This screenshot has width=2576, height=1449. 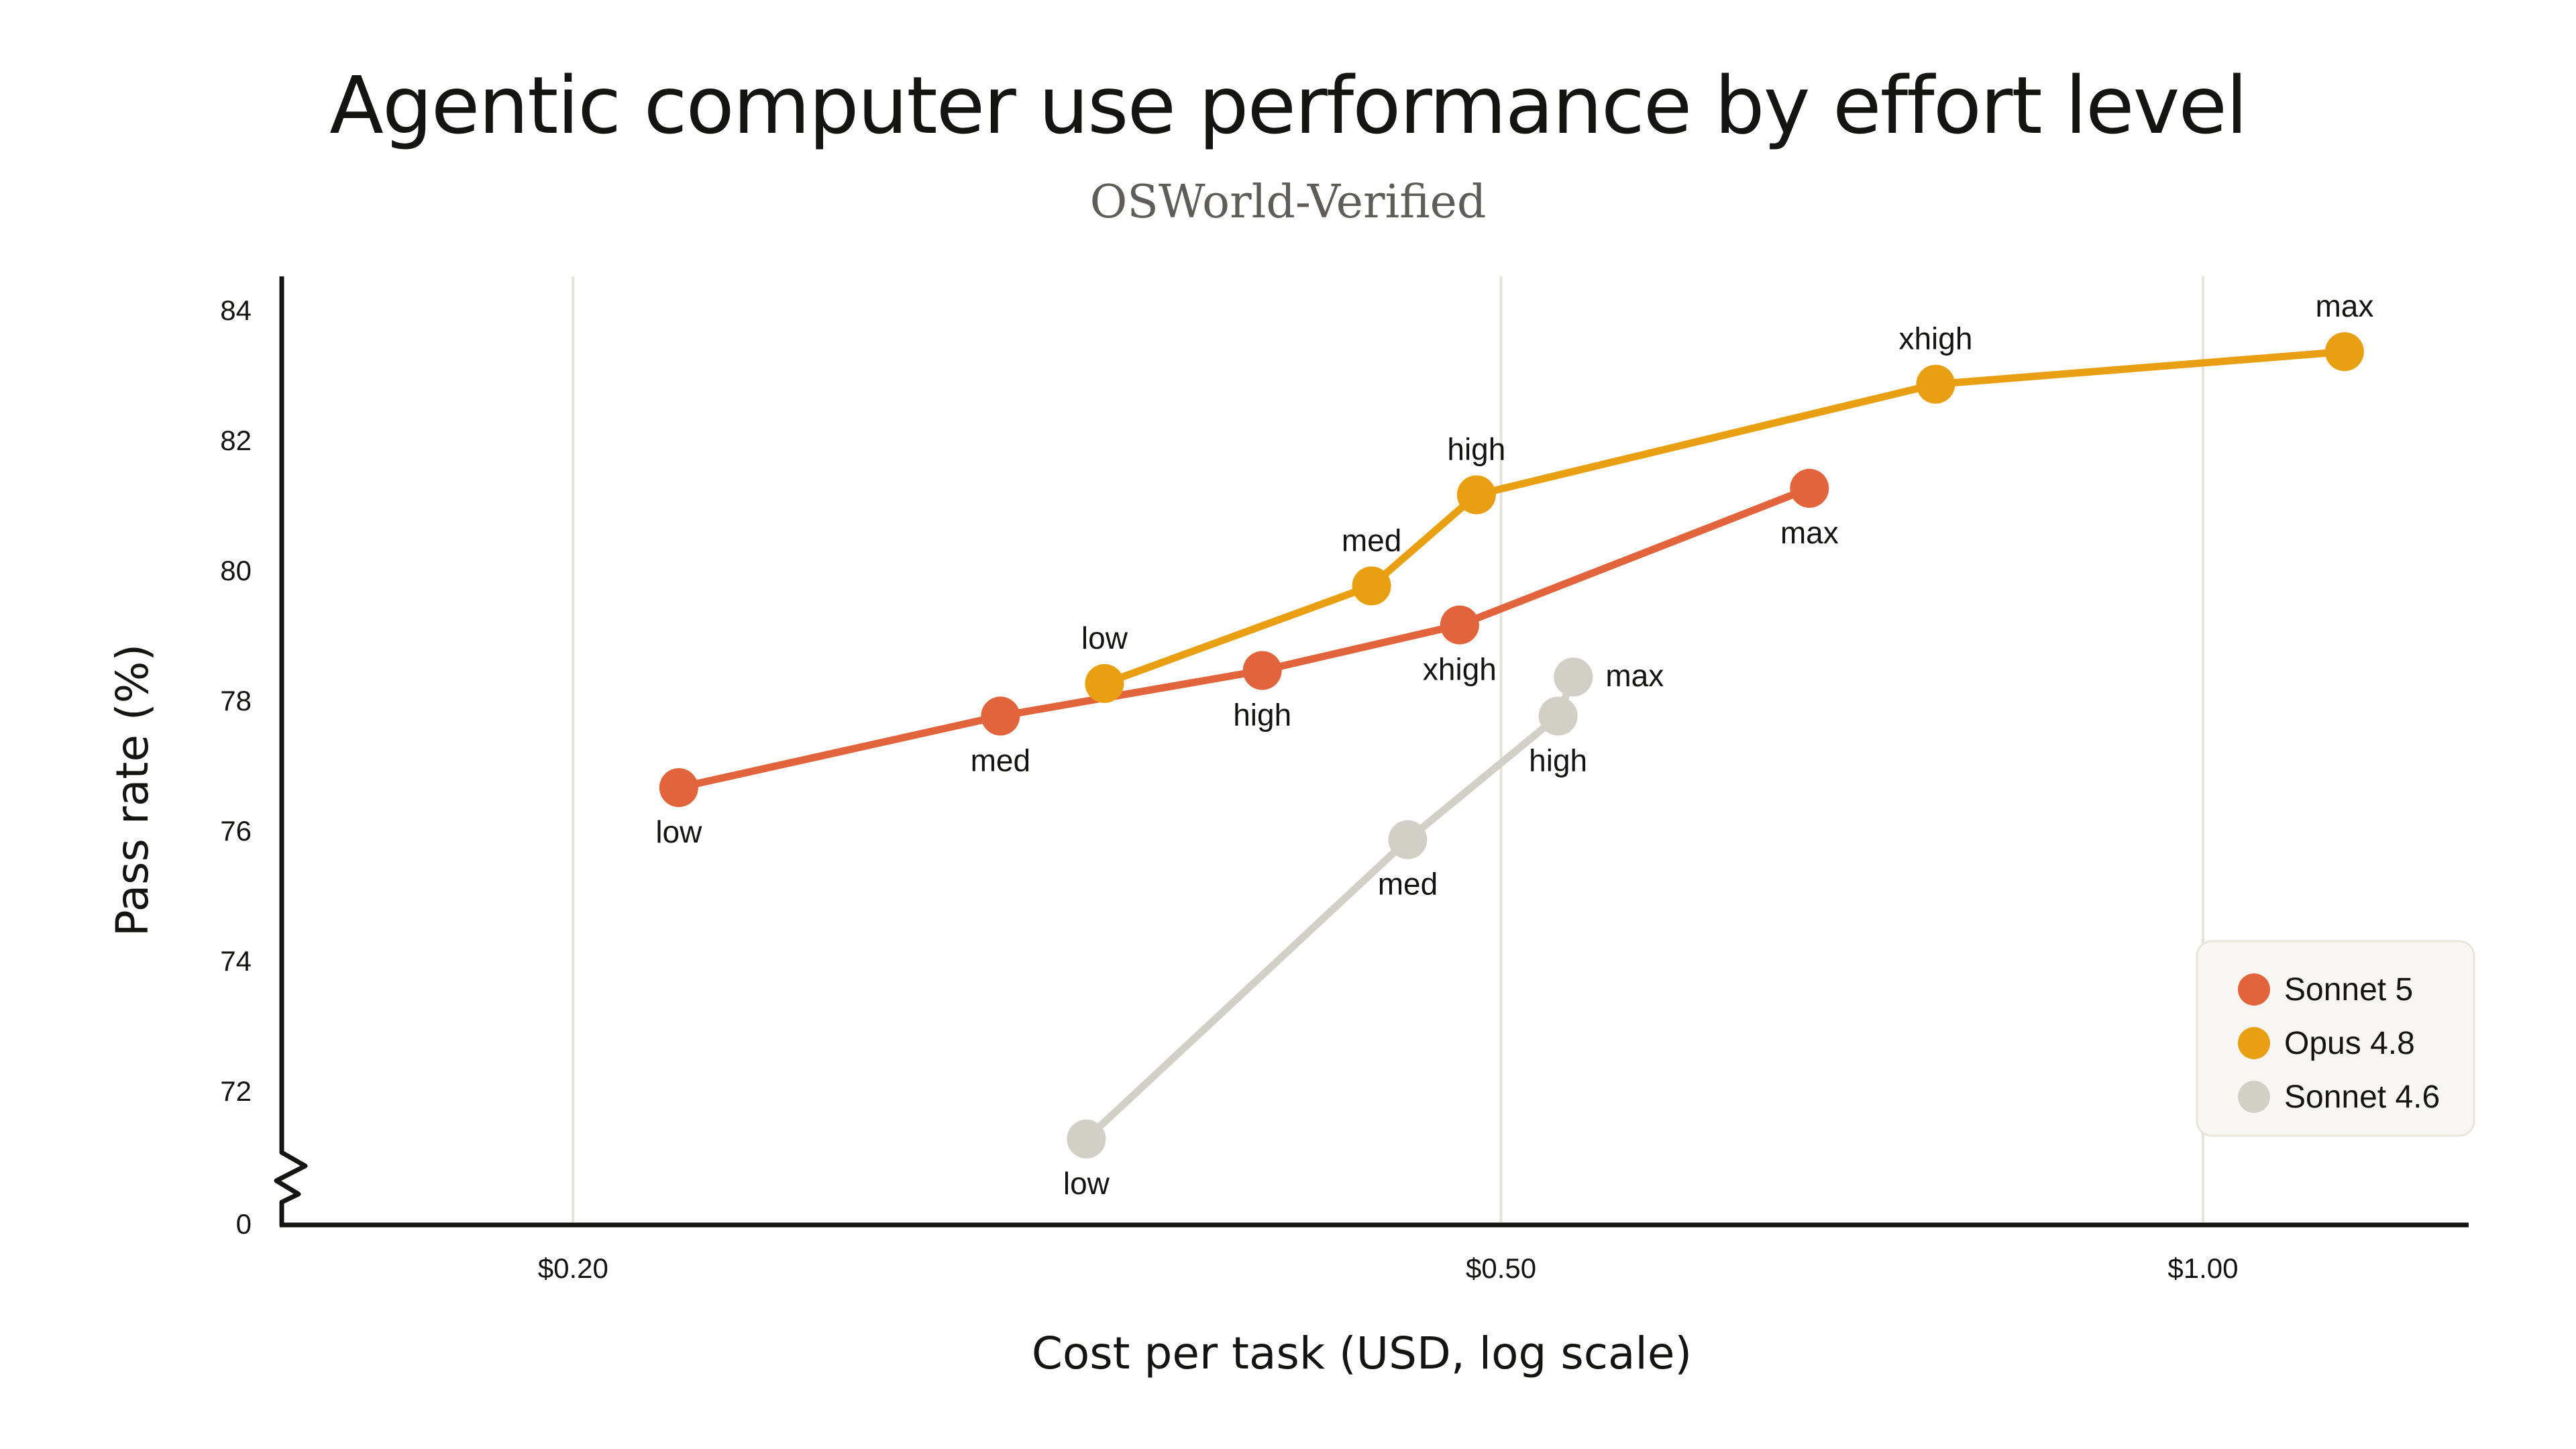 What do you see at coordinates (1288, 202) in the screenshot?
I see `chart-subtitle: OSWorld-Verified` at bounding box center [1288, 202].